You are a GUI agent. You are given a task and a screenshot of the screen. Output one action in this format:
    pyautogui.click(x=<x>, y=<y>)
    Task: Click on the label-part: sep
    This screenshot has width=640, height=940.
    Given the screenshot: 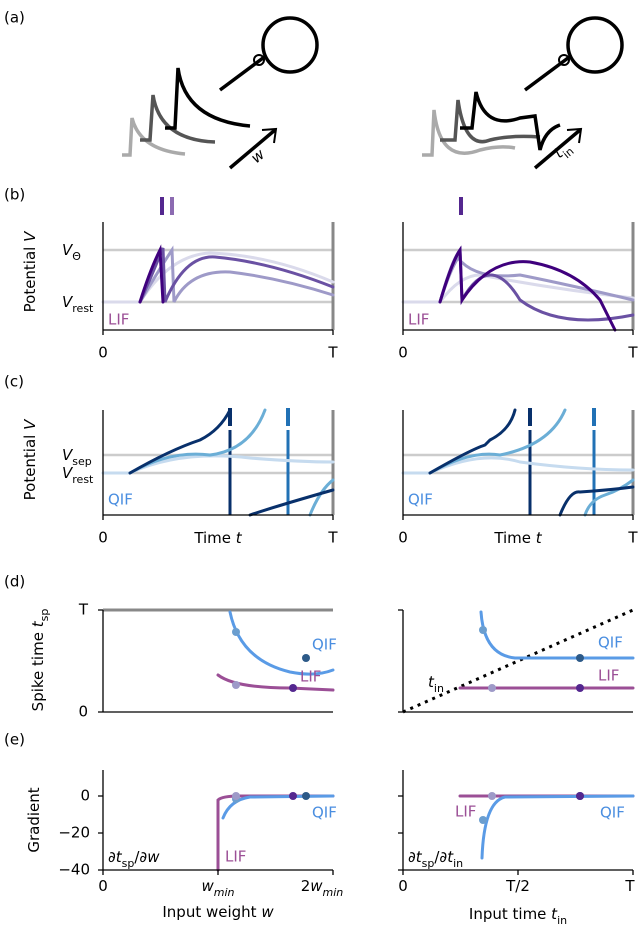 What is the action you would take?
    pyautogui.click(x=81, y=461)
    